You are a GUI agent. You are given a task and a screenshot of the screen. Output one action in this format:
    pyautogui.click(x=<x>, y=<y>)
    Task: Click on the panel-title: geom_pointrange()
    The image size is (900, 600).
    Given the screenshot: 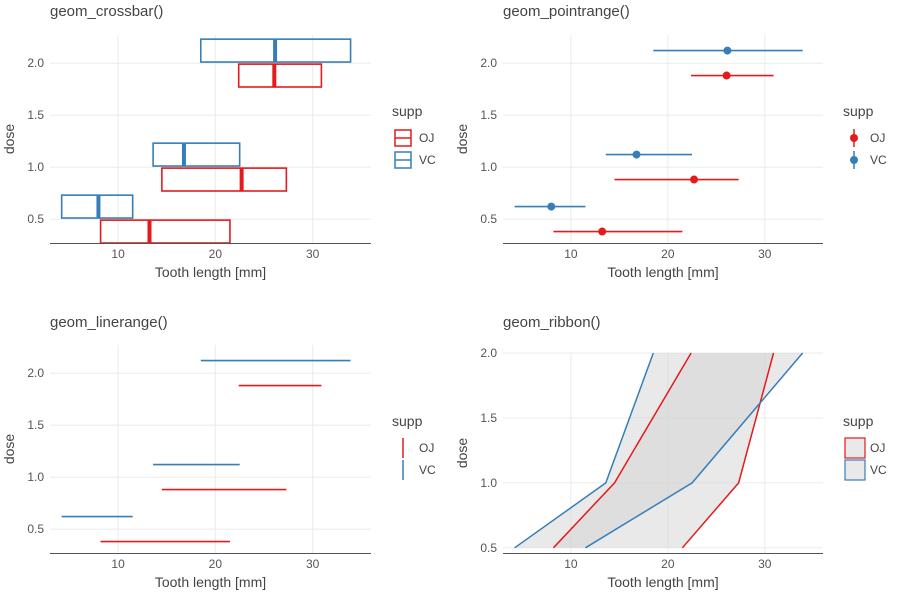 What is the action you would take?
    pyautogui.click(x=566, y=11)
    